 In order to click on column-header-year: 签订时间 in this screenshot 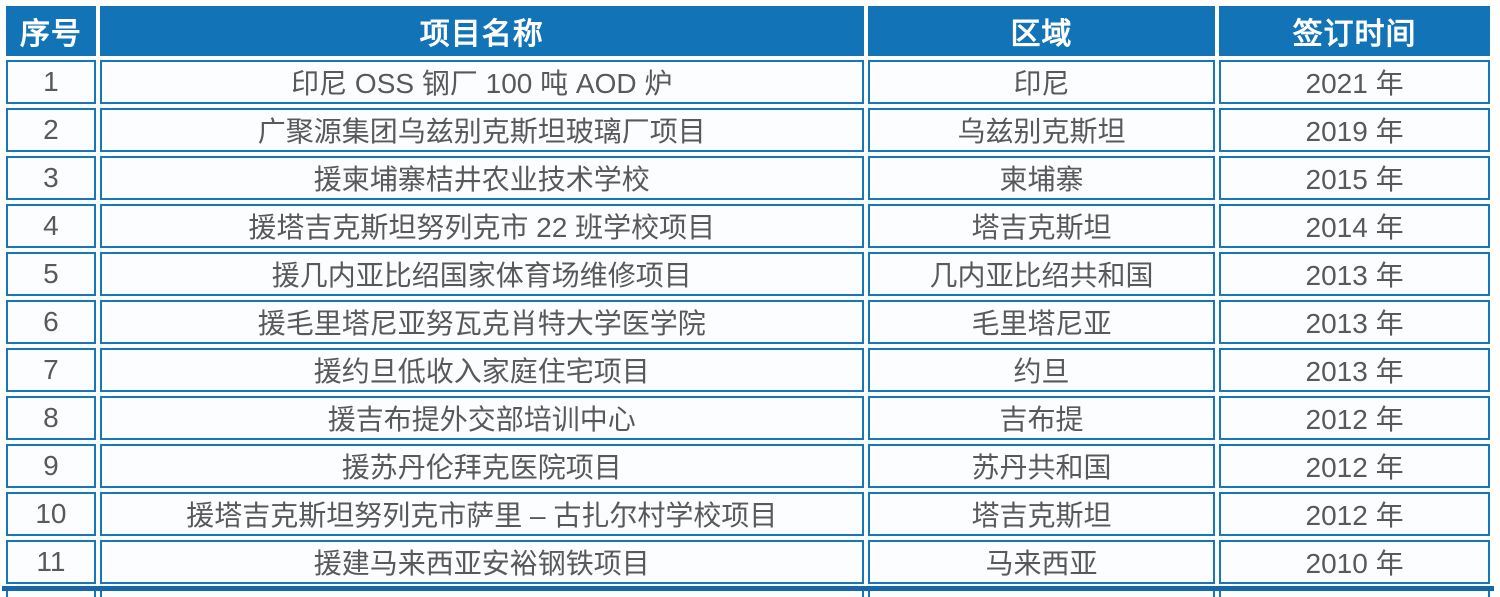, I will do `click(1354, 31)`.